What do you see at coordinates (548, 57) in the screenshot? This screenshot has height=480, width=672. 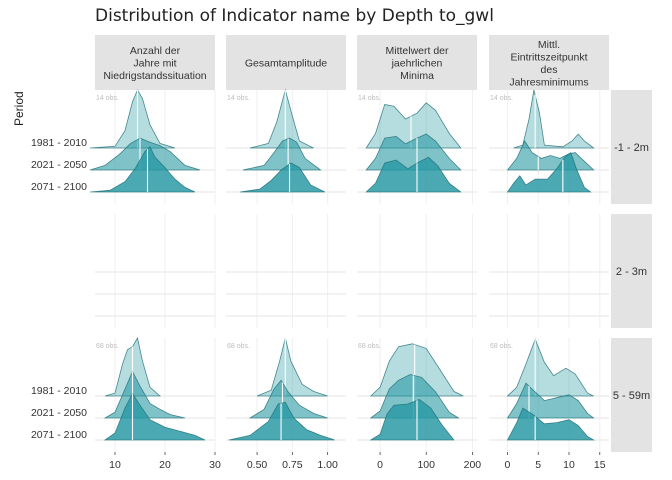 I see `column-strip-label: Eintrittszeitpunkt` at bounding box center [548, 57].